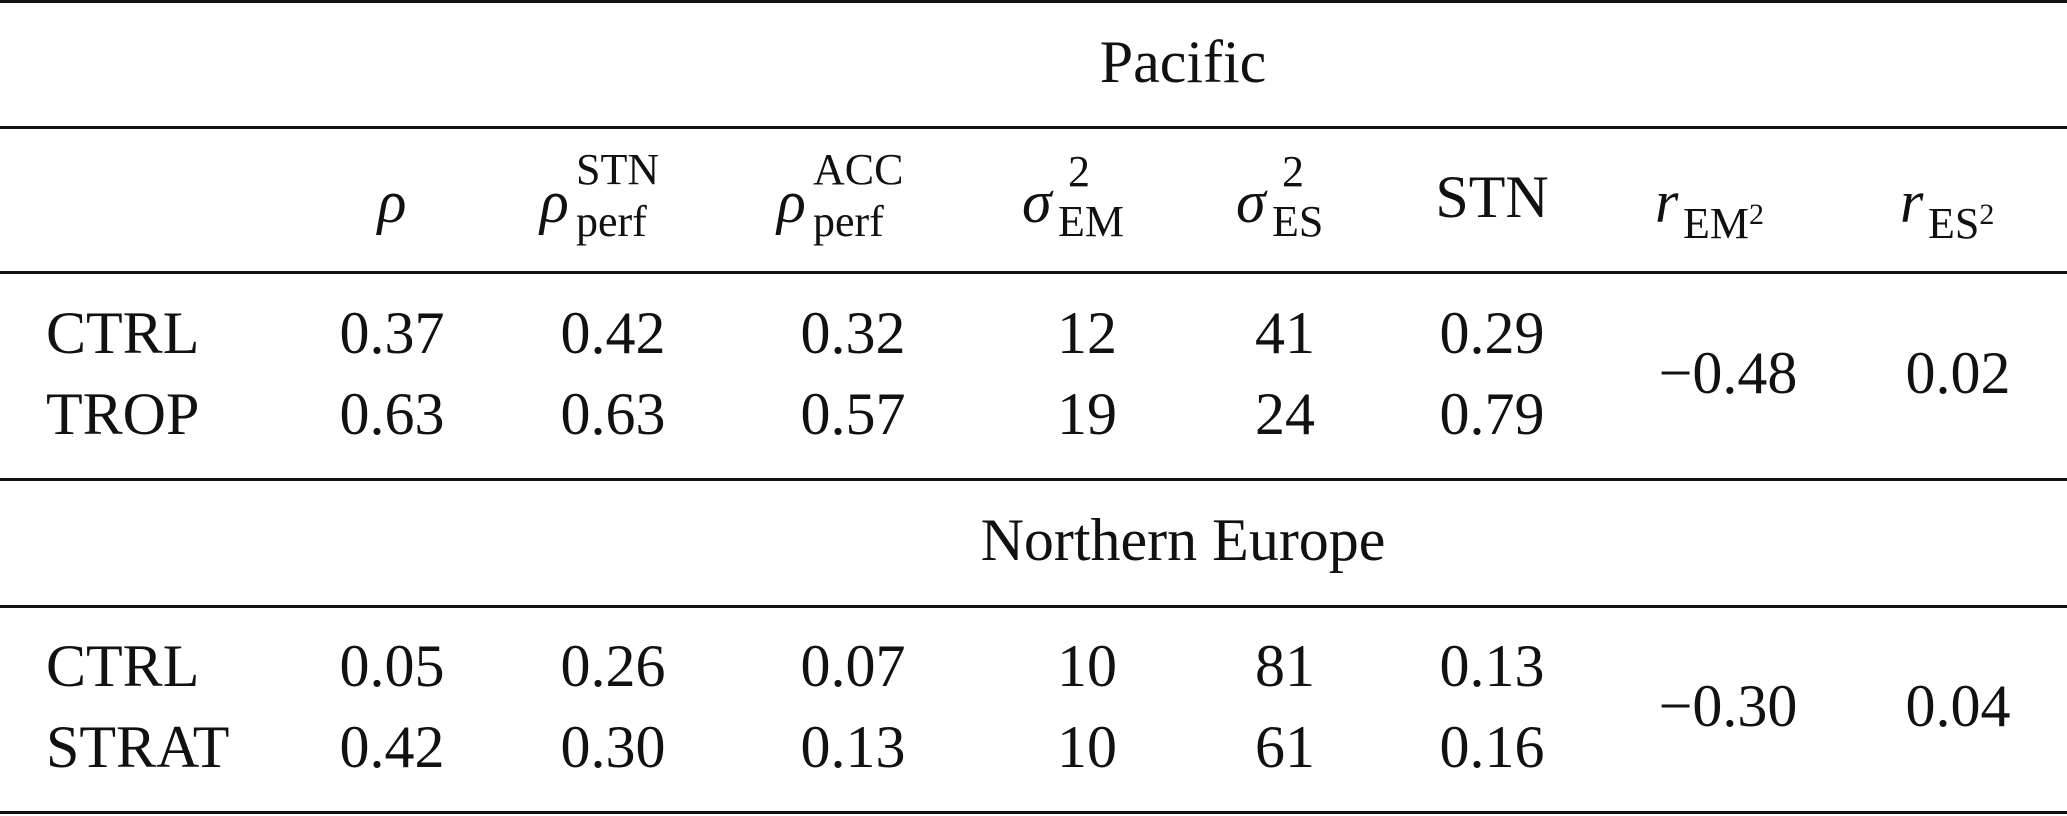 Image resolution: width=2067 pixels, height=816 pixels. What do you see at coordinates (392, 202) in the screenshot?
I see `header-rho: ρ` at bounding box center [392, 202].